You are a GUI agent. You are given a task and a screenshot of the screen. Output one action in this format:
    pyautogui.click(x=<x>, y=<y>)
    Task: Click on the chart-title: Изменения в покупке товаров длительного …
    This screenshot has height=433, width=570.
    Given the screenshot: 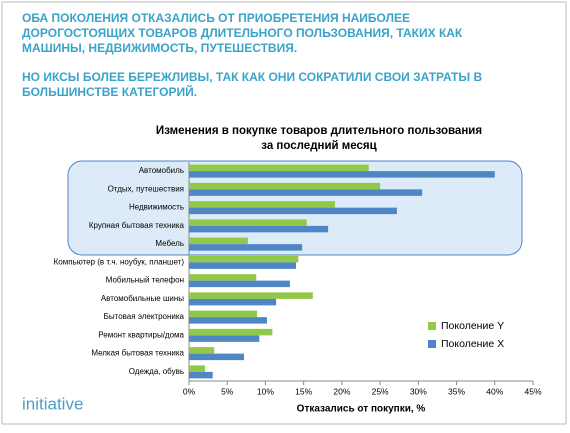 What is the action you would take?
    pyautogui.click(x=319, y=131)
    